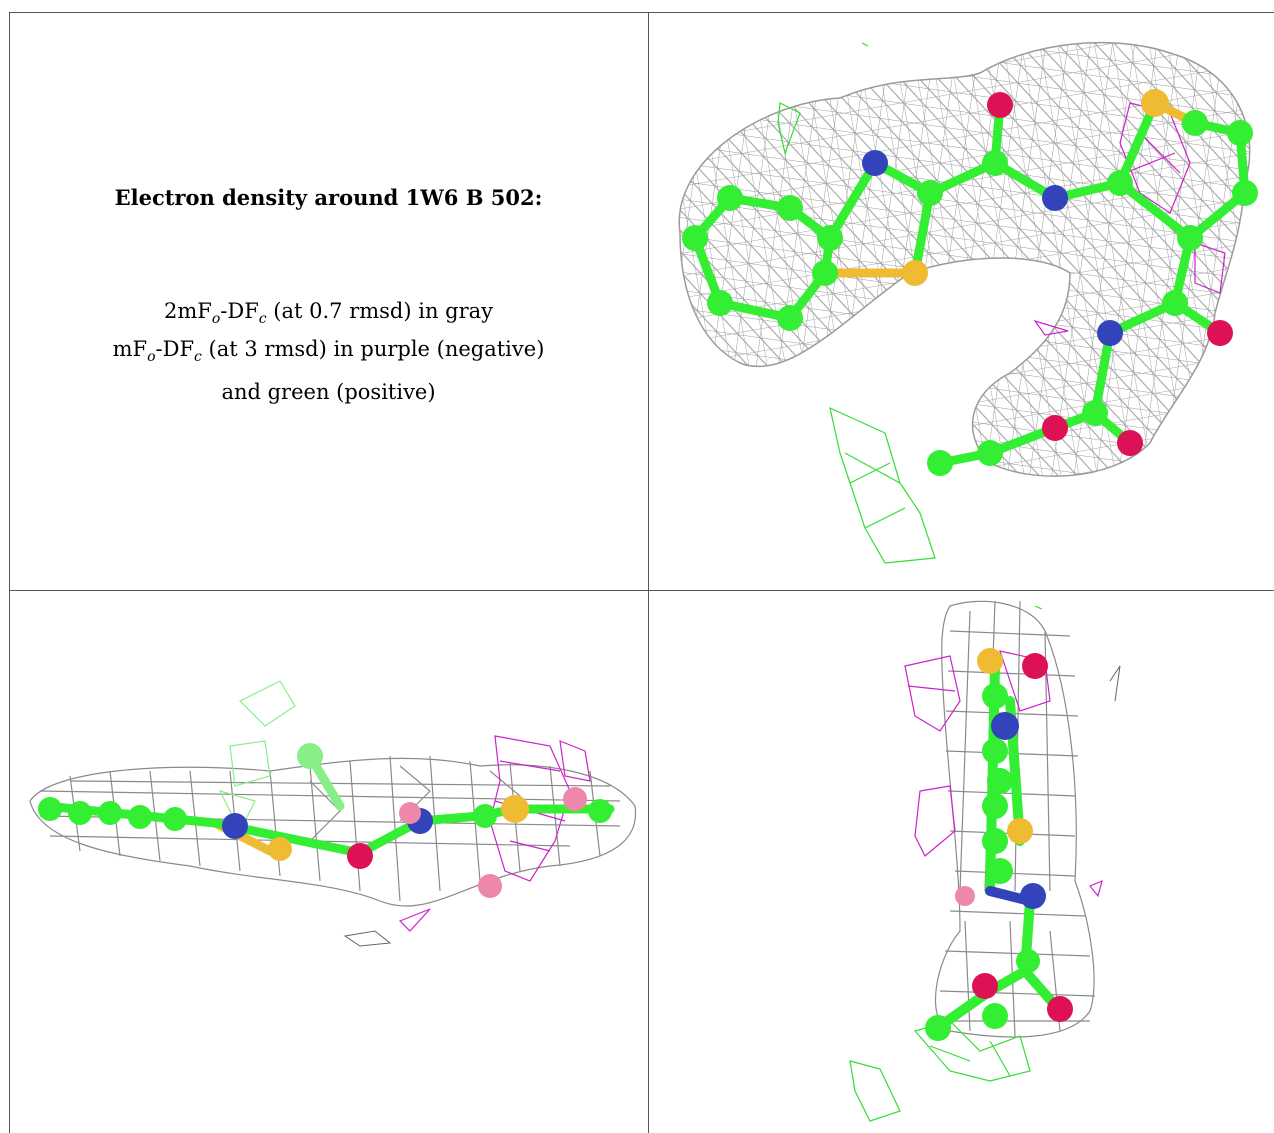 The height and width of the screenshot is (1133, 1274). I want to click on caption-text: (at 0.7 rmsd) in gray, so click(380, 311).